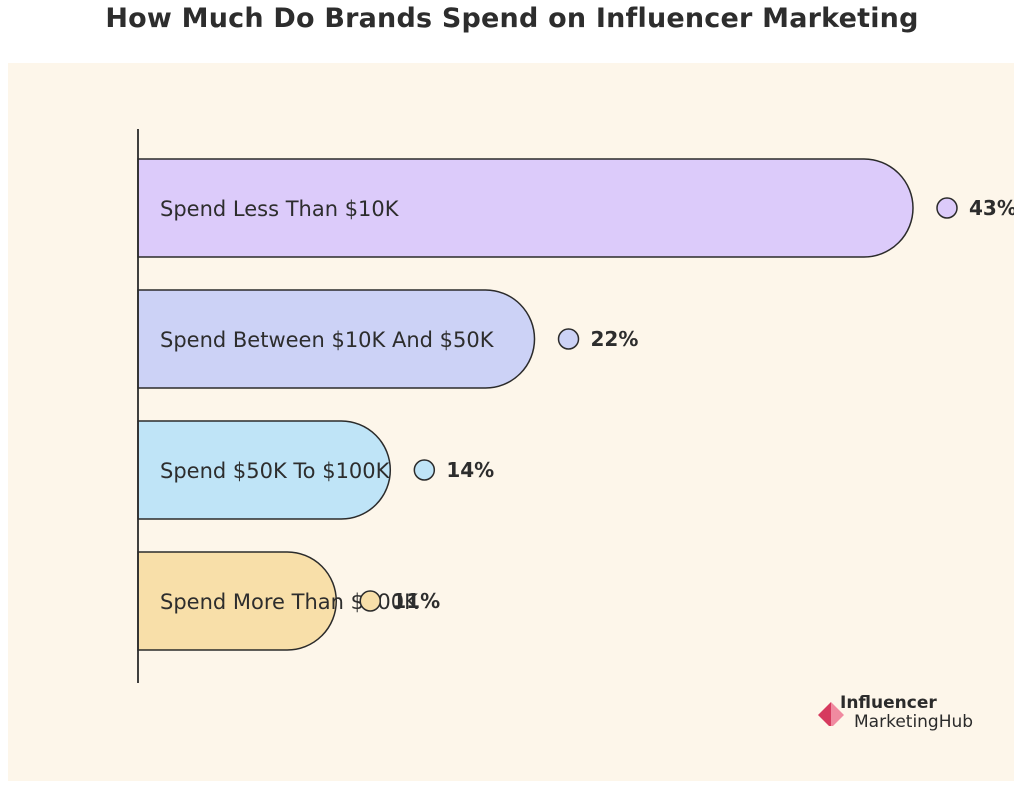  I want to click on brand-logo-icon, so click(831, 714).